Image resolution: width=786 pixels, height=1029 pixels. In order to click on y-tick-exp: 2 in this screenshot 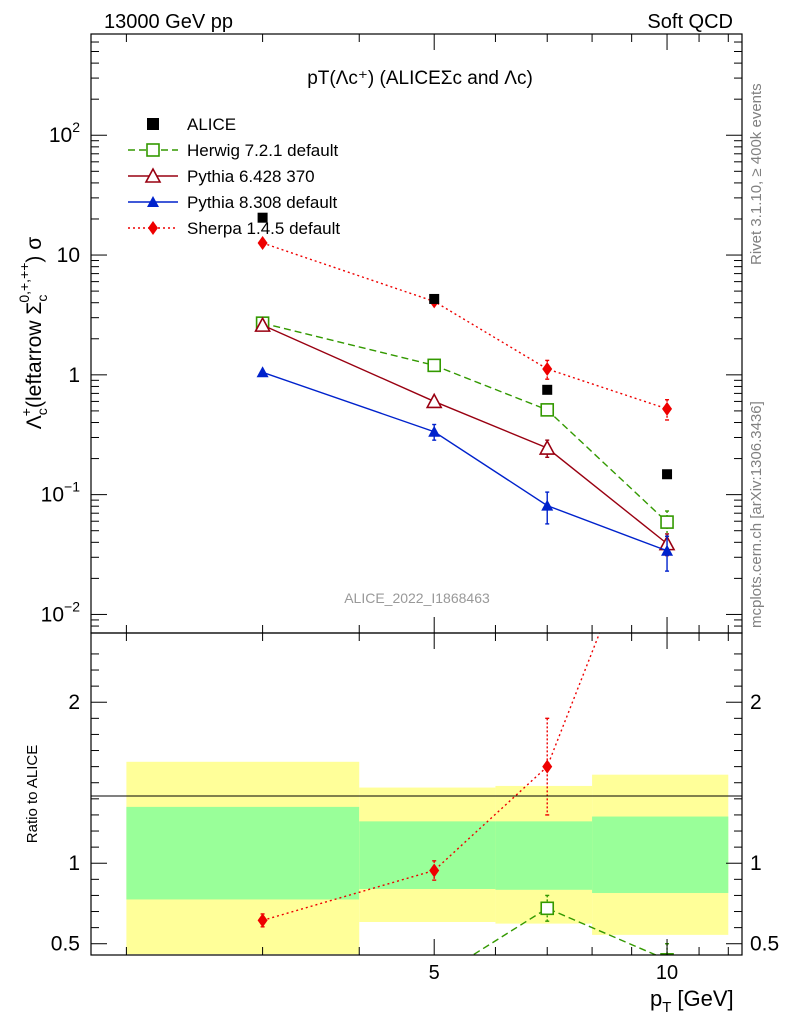, I will do `click(76, 127)`.